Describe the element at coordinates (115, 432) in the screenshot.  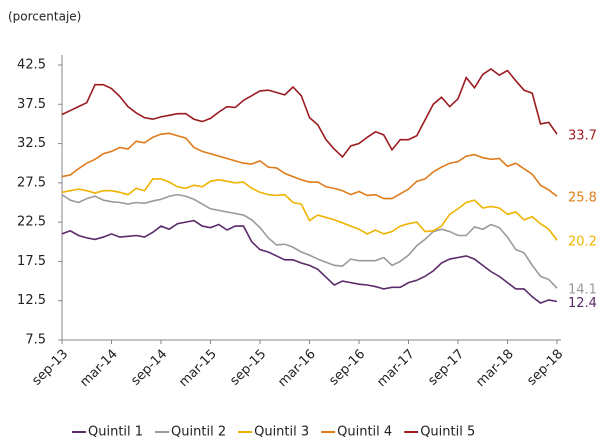
I see `legend-label: Quintil 1` at that location.